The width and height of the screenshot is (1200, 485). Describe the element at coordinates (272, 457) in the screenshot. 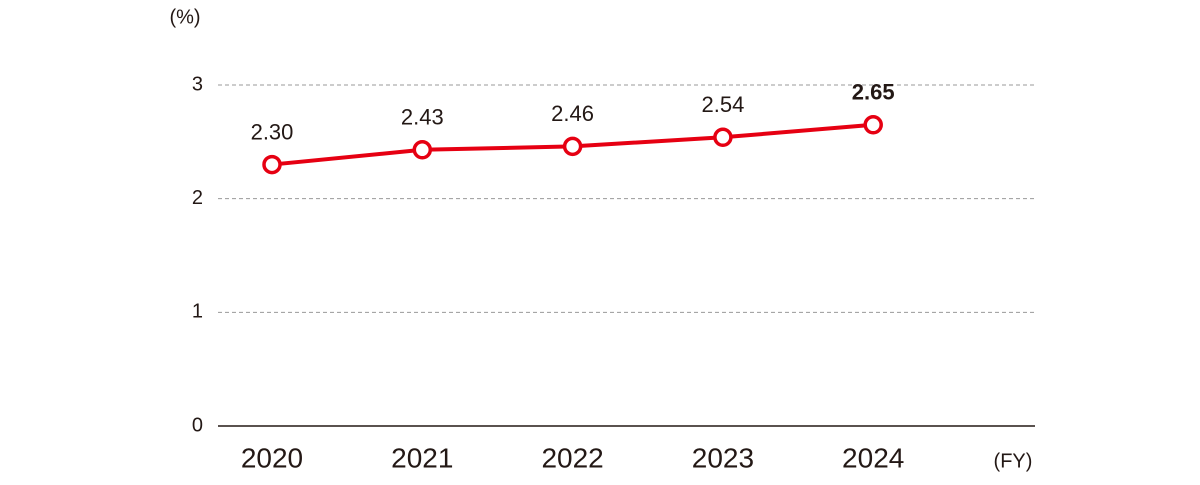

I see `x-tick-label: 2020` at that location.